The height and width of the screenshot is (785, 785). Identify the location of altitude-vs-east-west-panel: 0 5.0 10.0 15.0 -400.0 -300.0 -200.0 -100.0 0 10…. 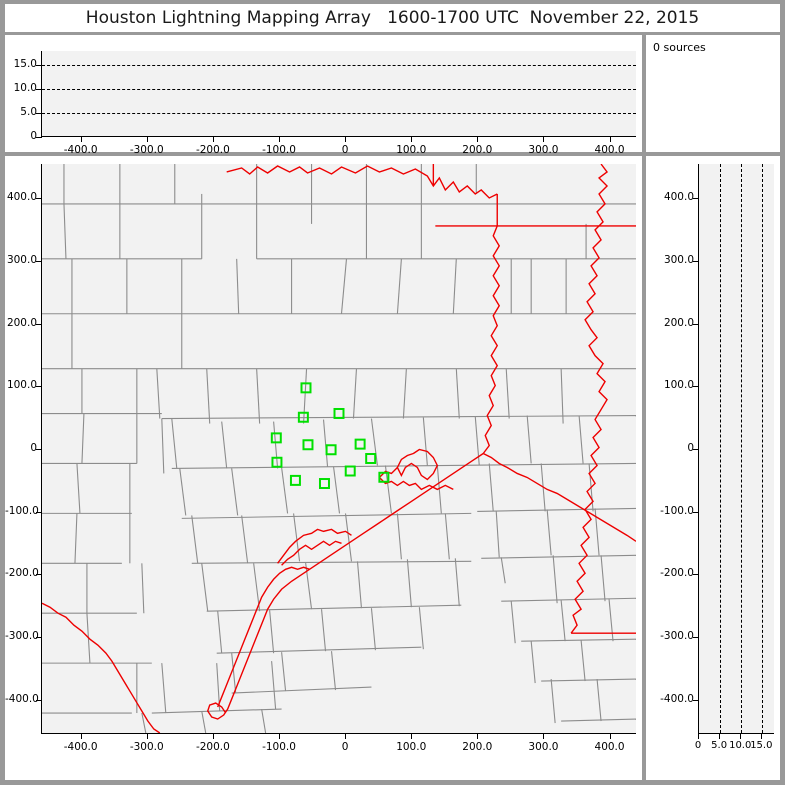
(323, 95).